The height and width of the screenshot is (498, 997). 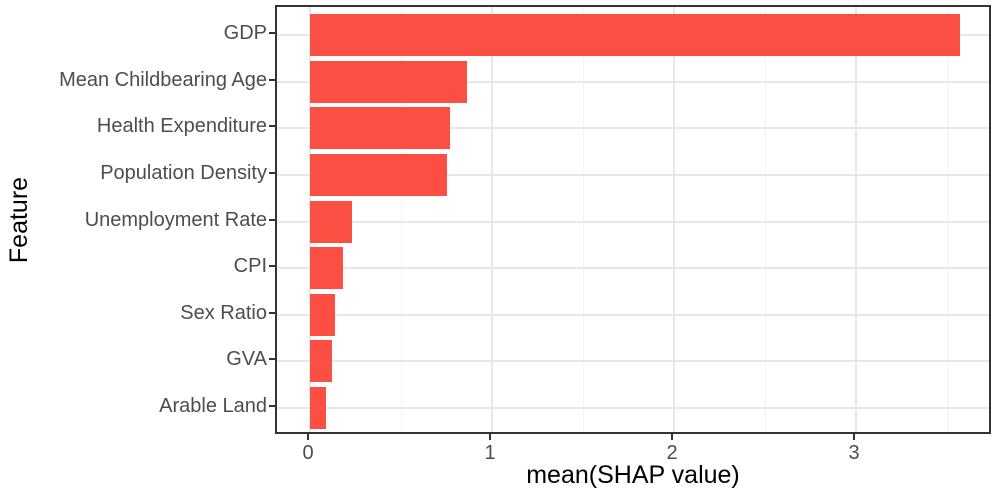 What do you see at coordinates (18, 220) in the screenshot?
I see `y-axis-title: Feature` at bounding box center [18, 220].